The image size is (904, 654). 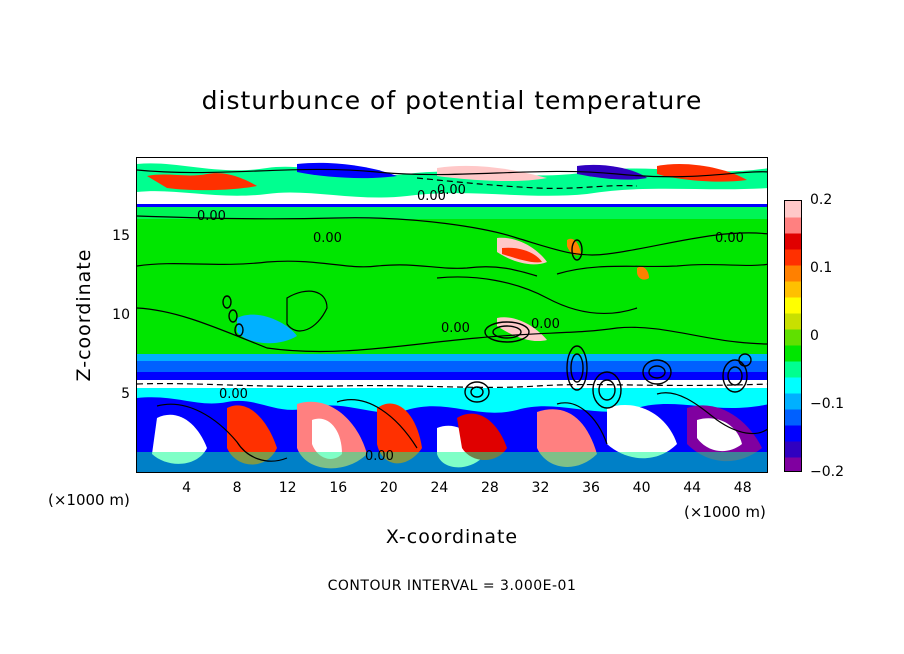 I want to click on x-tick-label: 28, so click(x=489, y=488).